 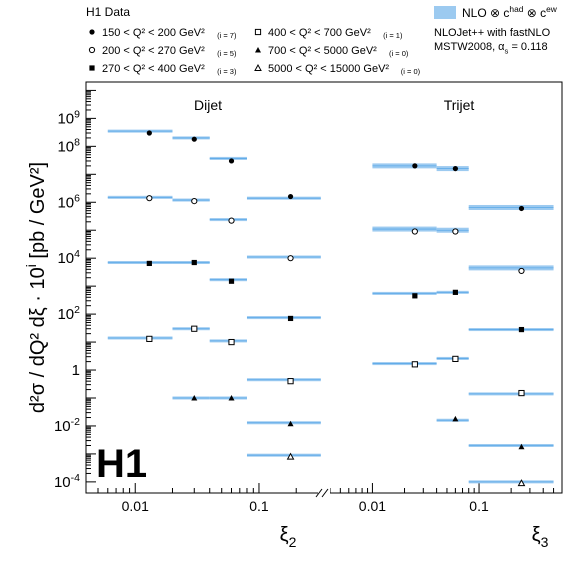 What do you see at coordinates (68, 201) in the screenshot?
I see `y-tick-label: 10⁶` at bounding box center [68, 201].